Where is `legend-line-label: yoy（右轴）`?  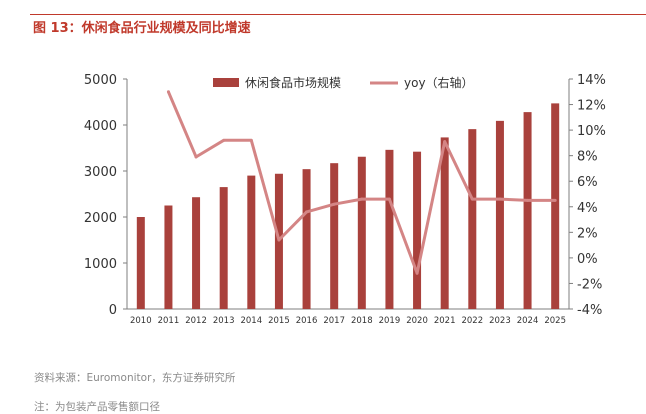 legend-line-label: yoy（右轴） is located at coordinates (439, 82).